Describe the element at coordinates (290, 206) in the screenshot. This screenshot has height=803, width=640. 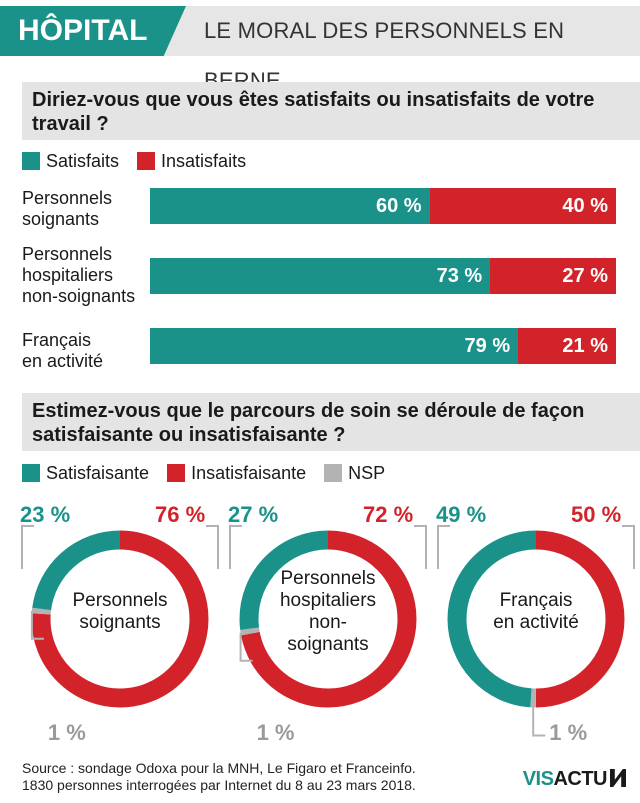
I see `bar-segment-satisfied: 60 %` at that location.